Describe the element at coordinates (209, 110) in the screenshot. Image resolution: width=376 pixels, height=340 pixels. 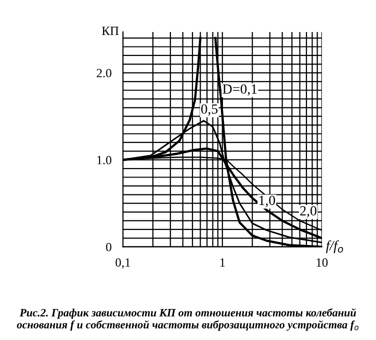
I see `annotation: 0,5` at that location.